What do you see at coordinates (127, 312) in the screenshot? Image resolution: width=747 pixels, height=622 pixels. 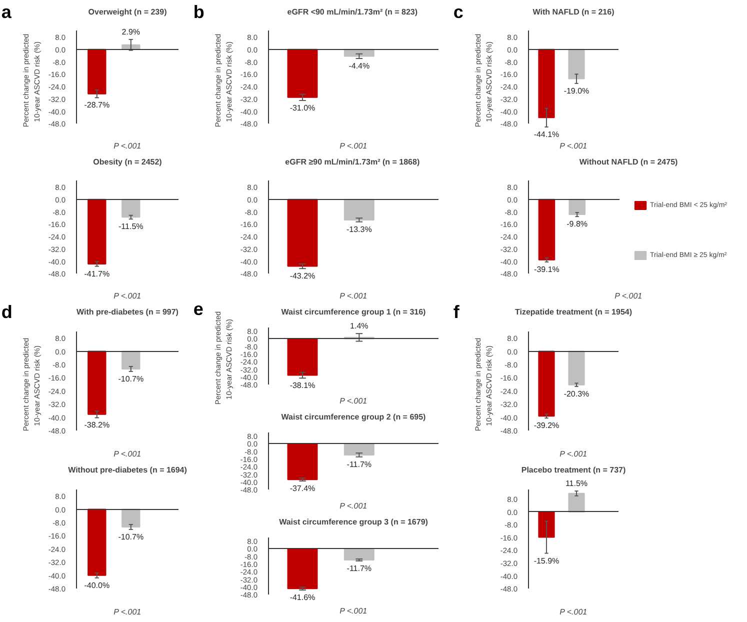 I see `chart-title: With pre-diabetes (n = 997)` at bounding box center [127, 312].